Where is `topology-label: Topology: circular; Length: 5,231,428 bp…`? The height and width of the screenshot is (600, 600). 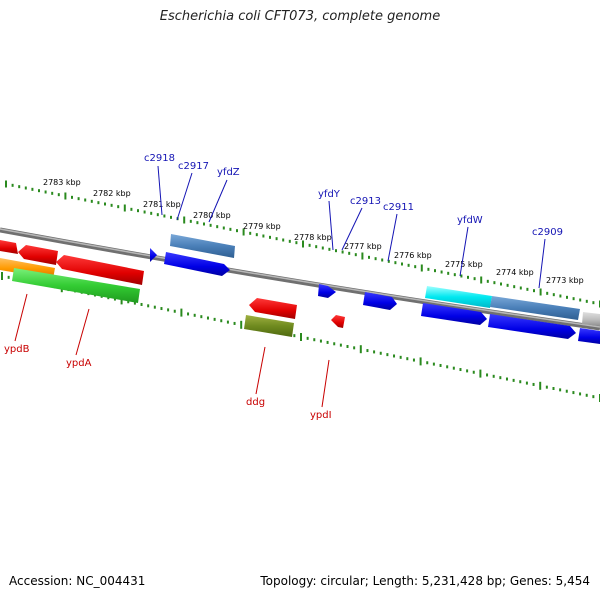
topology-label: Topology: circular; Length: 5,231,428 bp… is located at coordinates (425, 581).